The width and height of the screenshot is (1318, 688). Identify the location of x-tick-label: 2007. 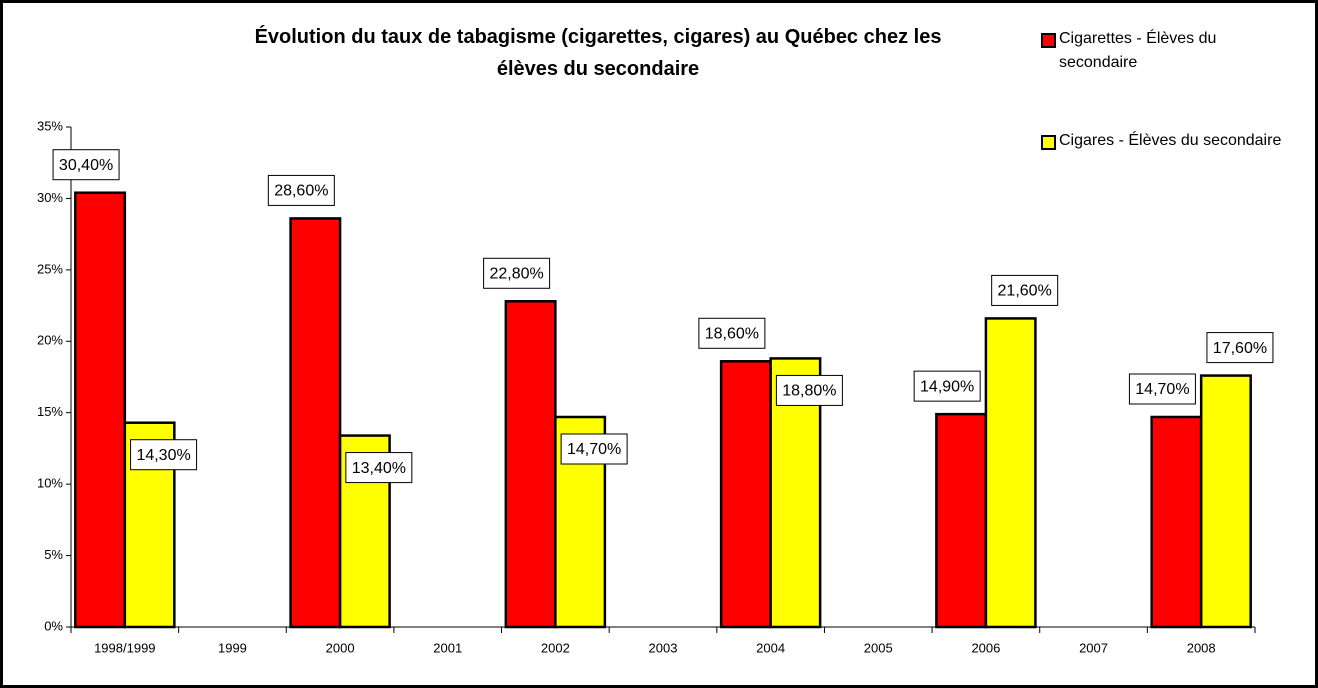
(1093, 647).